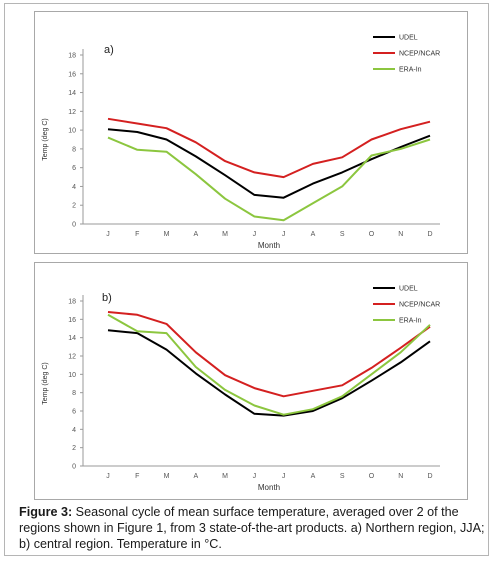 This screenshot has width=494, height=561. I want to click on chart-a-series-line-udel, so click(269, 163).